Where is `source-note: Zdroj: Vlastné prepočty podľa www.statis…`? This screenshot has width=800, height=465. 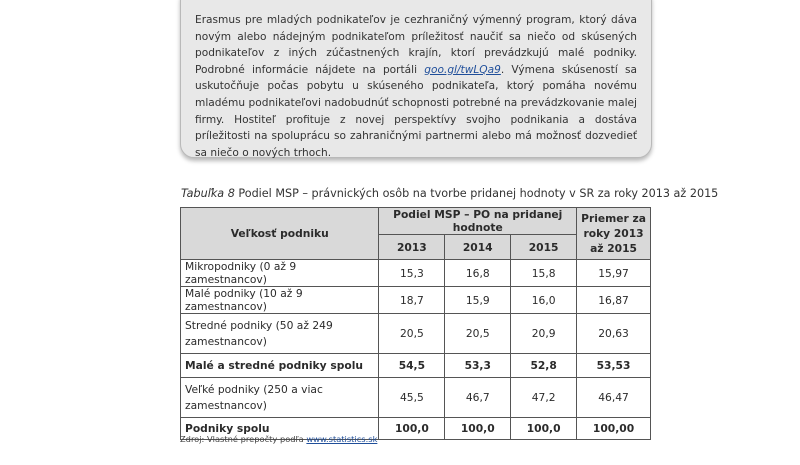
source-note: Zdroj: Vlastné prepočty podľa www.statis… is located at coordinates (279, 439).